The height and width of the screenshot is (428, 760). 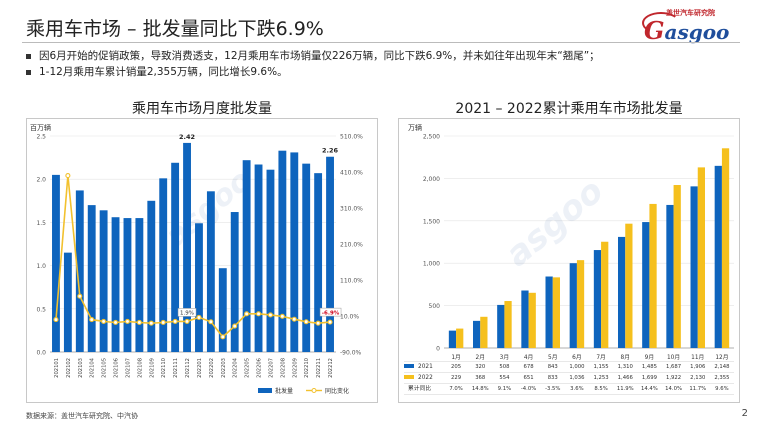 I want to click on y2-tick-label: 110.0%, so click(x=351, y=281).